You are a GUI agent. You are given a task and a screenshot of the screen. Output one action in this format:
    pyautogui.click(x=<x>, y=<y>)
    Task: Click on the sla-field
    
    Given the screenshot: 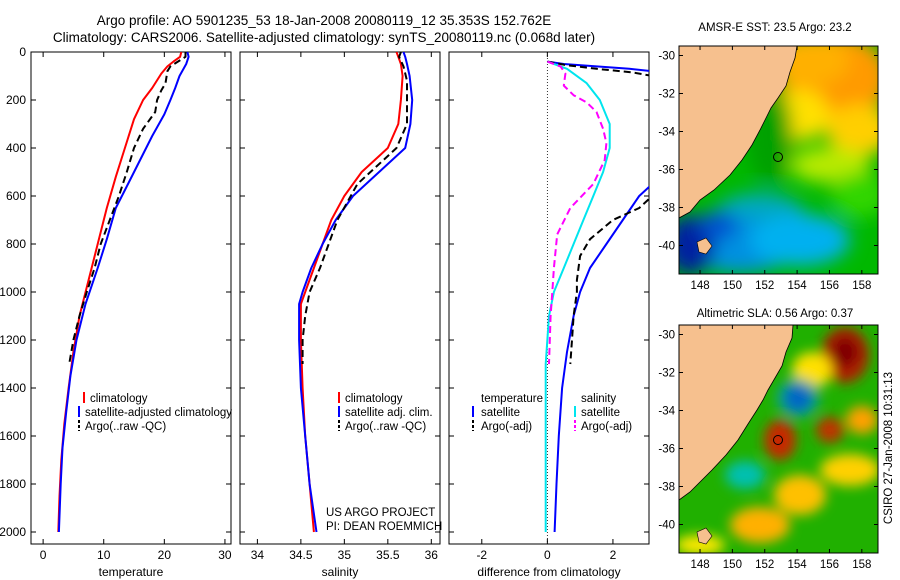 What is the action you would take?
    pyautogui.click(x=778, y=439)
    